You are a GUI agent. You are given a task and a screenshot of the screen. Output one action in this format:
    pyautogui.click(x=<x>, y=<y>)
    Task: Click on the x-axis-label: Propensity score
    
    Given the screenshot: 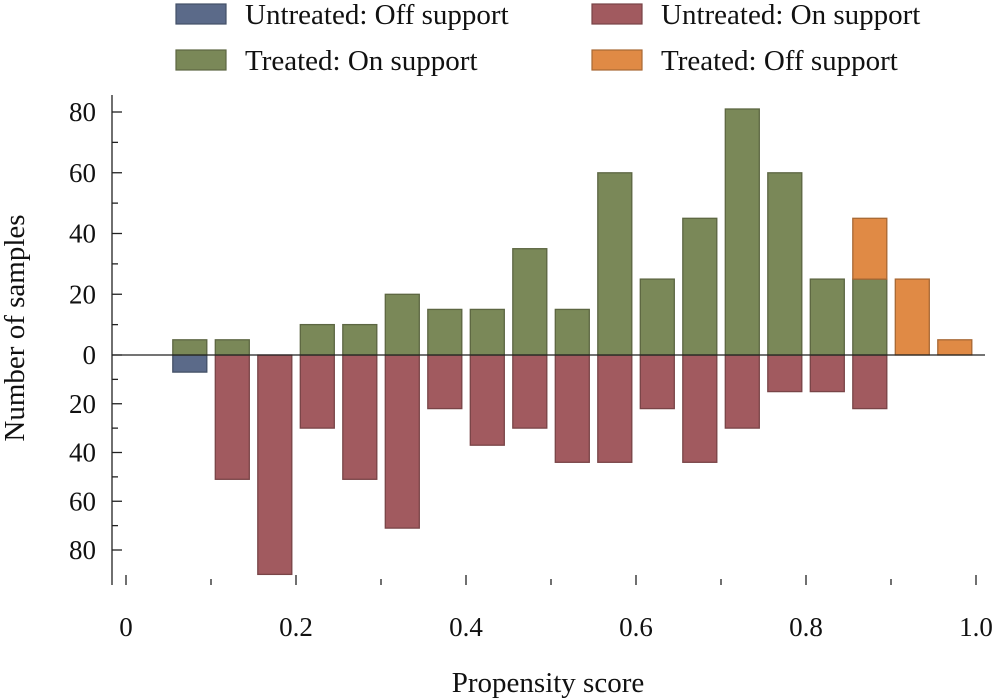 What is the action you would take?
    pyautogui.click(x=548, y=683)
    